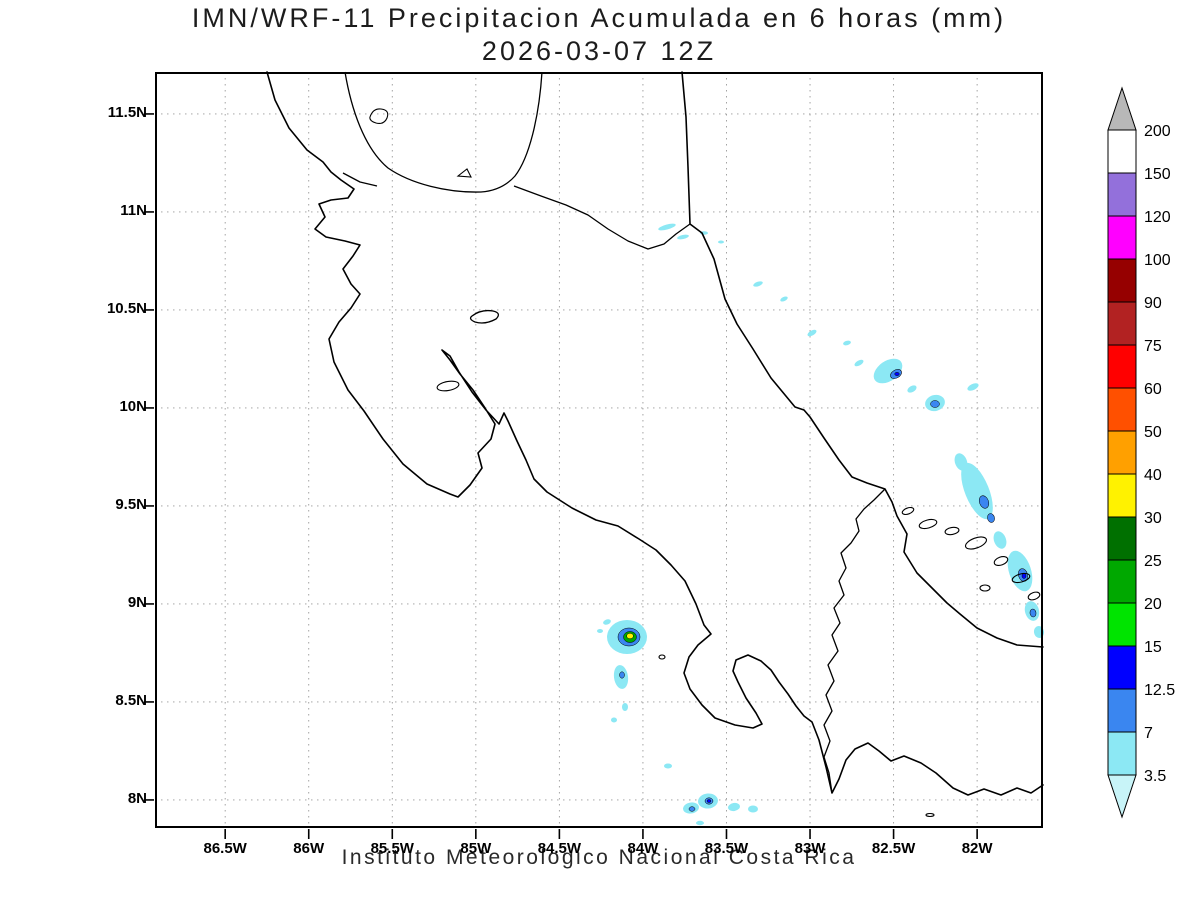  What do you see at coordinates (1148, 733) in the screenshot?
I see `colorbar-label: 7` at bounding box center [1148, 733].